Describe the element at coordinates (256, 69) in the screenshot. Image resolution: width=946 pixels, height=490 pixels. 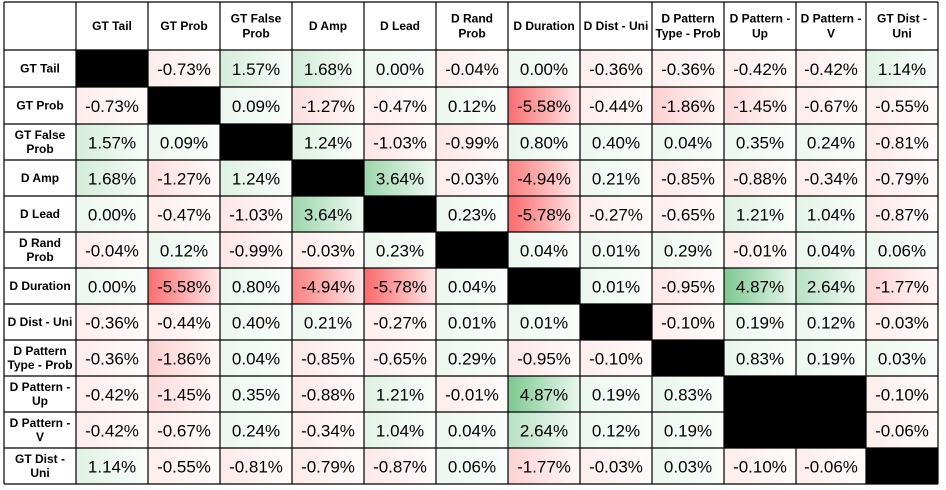
I see `cell-value: 1.57%` at that location.